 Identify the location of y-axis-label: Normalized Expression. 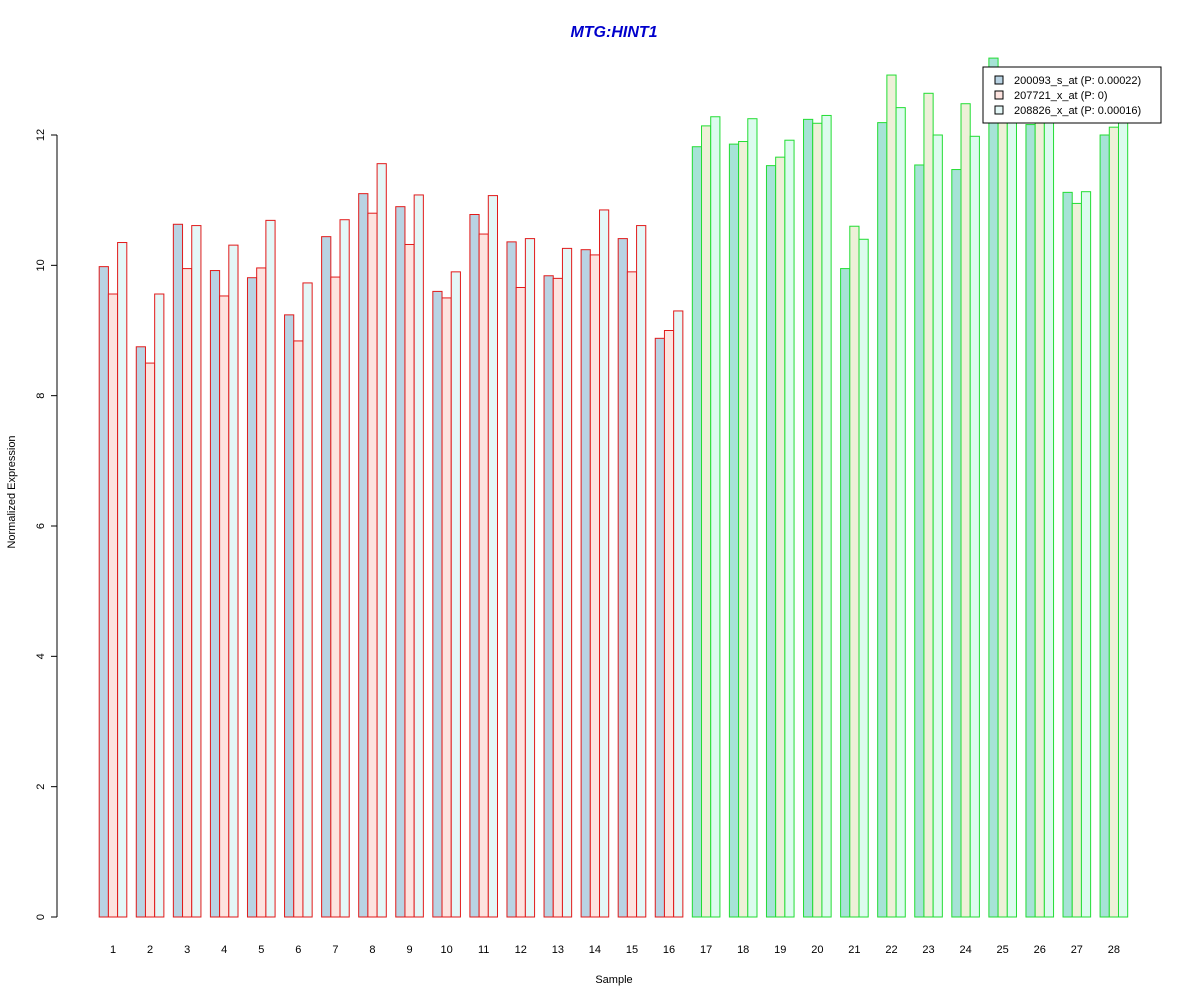
(12, 491).